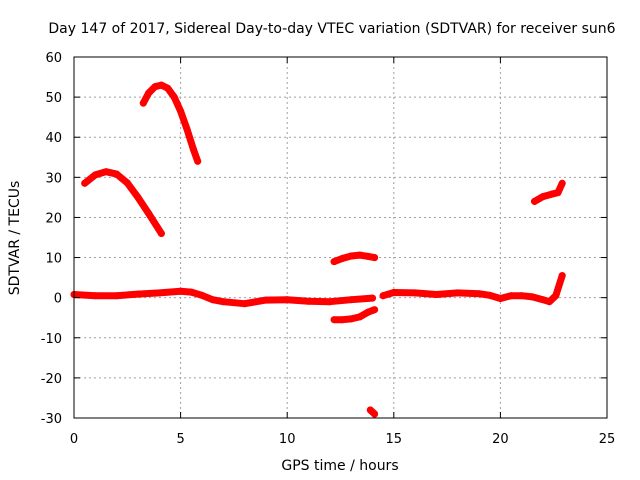 The width and height of the screenshot is (640, 480). What do you see at coordinates (180, 439) in the screenshot?
I see `x-tick-label: 5` at bounding box center [180, 439].